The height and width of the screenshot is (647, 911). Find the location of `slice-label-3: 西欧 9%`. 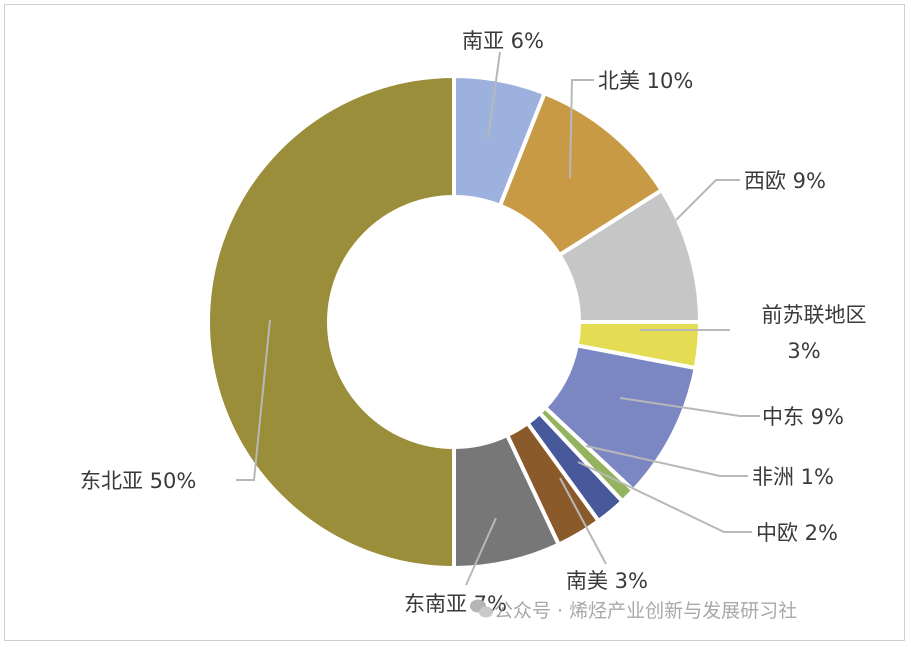

slice-label-3: 西欧 9% is located at coordinates (785, 181).